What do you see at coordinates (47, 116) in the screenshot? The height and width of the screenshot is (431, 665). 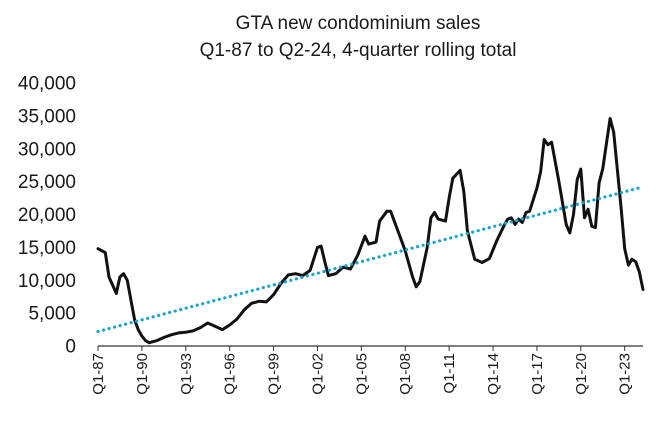 I see `y-tick-label: 35,000` at bounding box center [47, 116].